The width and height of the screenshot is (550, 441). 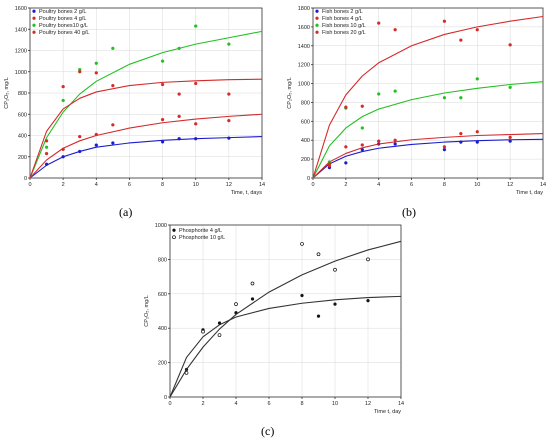 I want to click on legend-label: Poultry bones 2 g/L, so click(x=62, y=12).